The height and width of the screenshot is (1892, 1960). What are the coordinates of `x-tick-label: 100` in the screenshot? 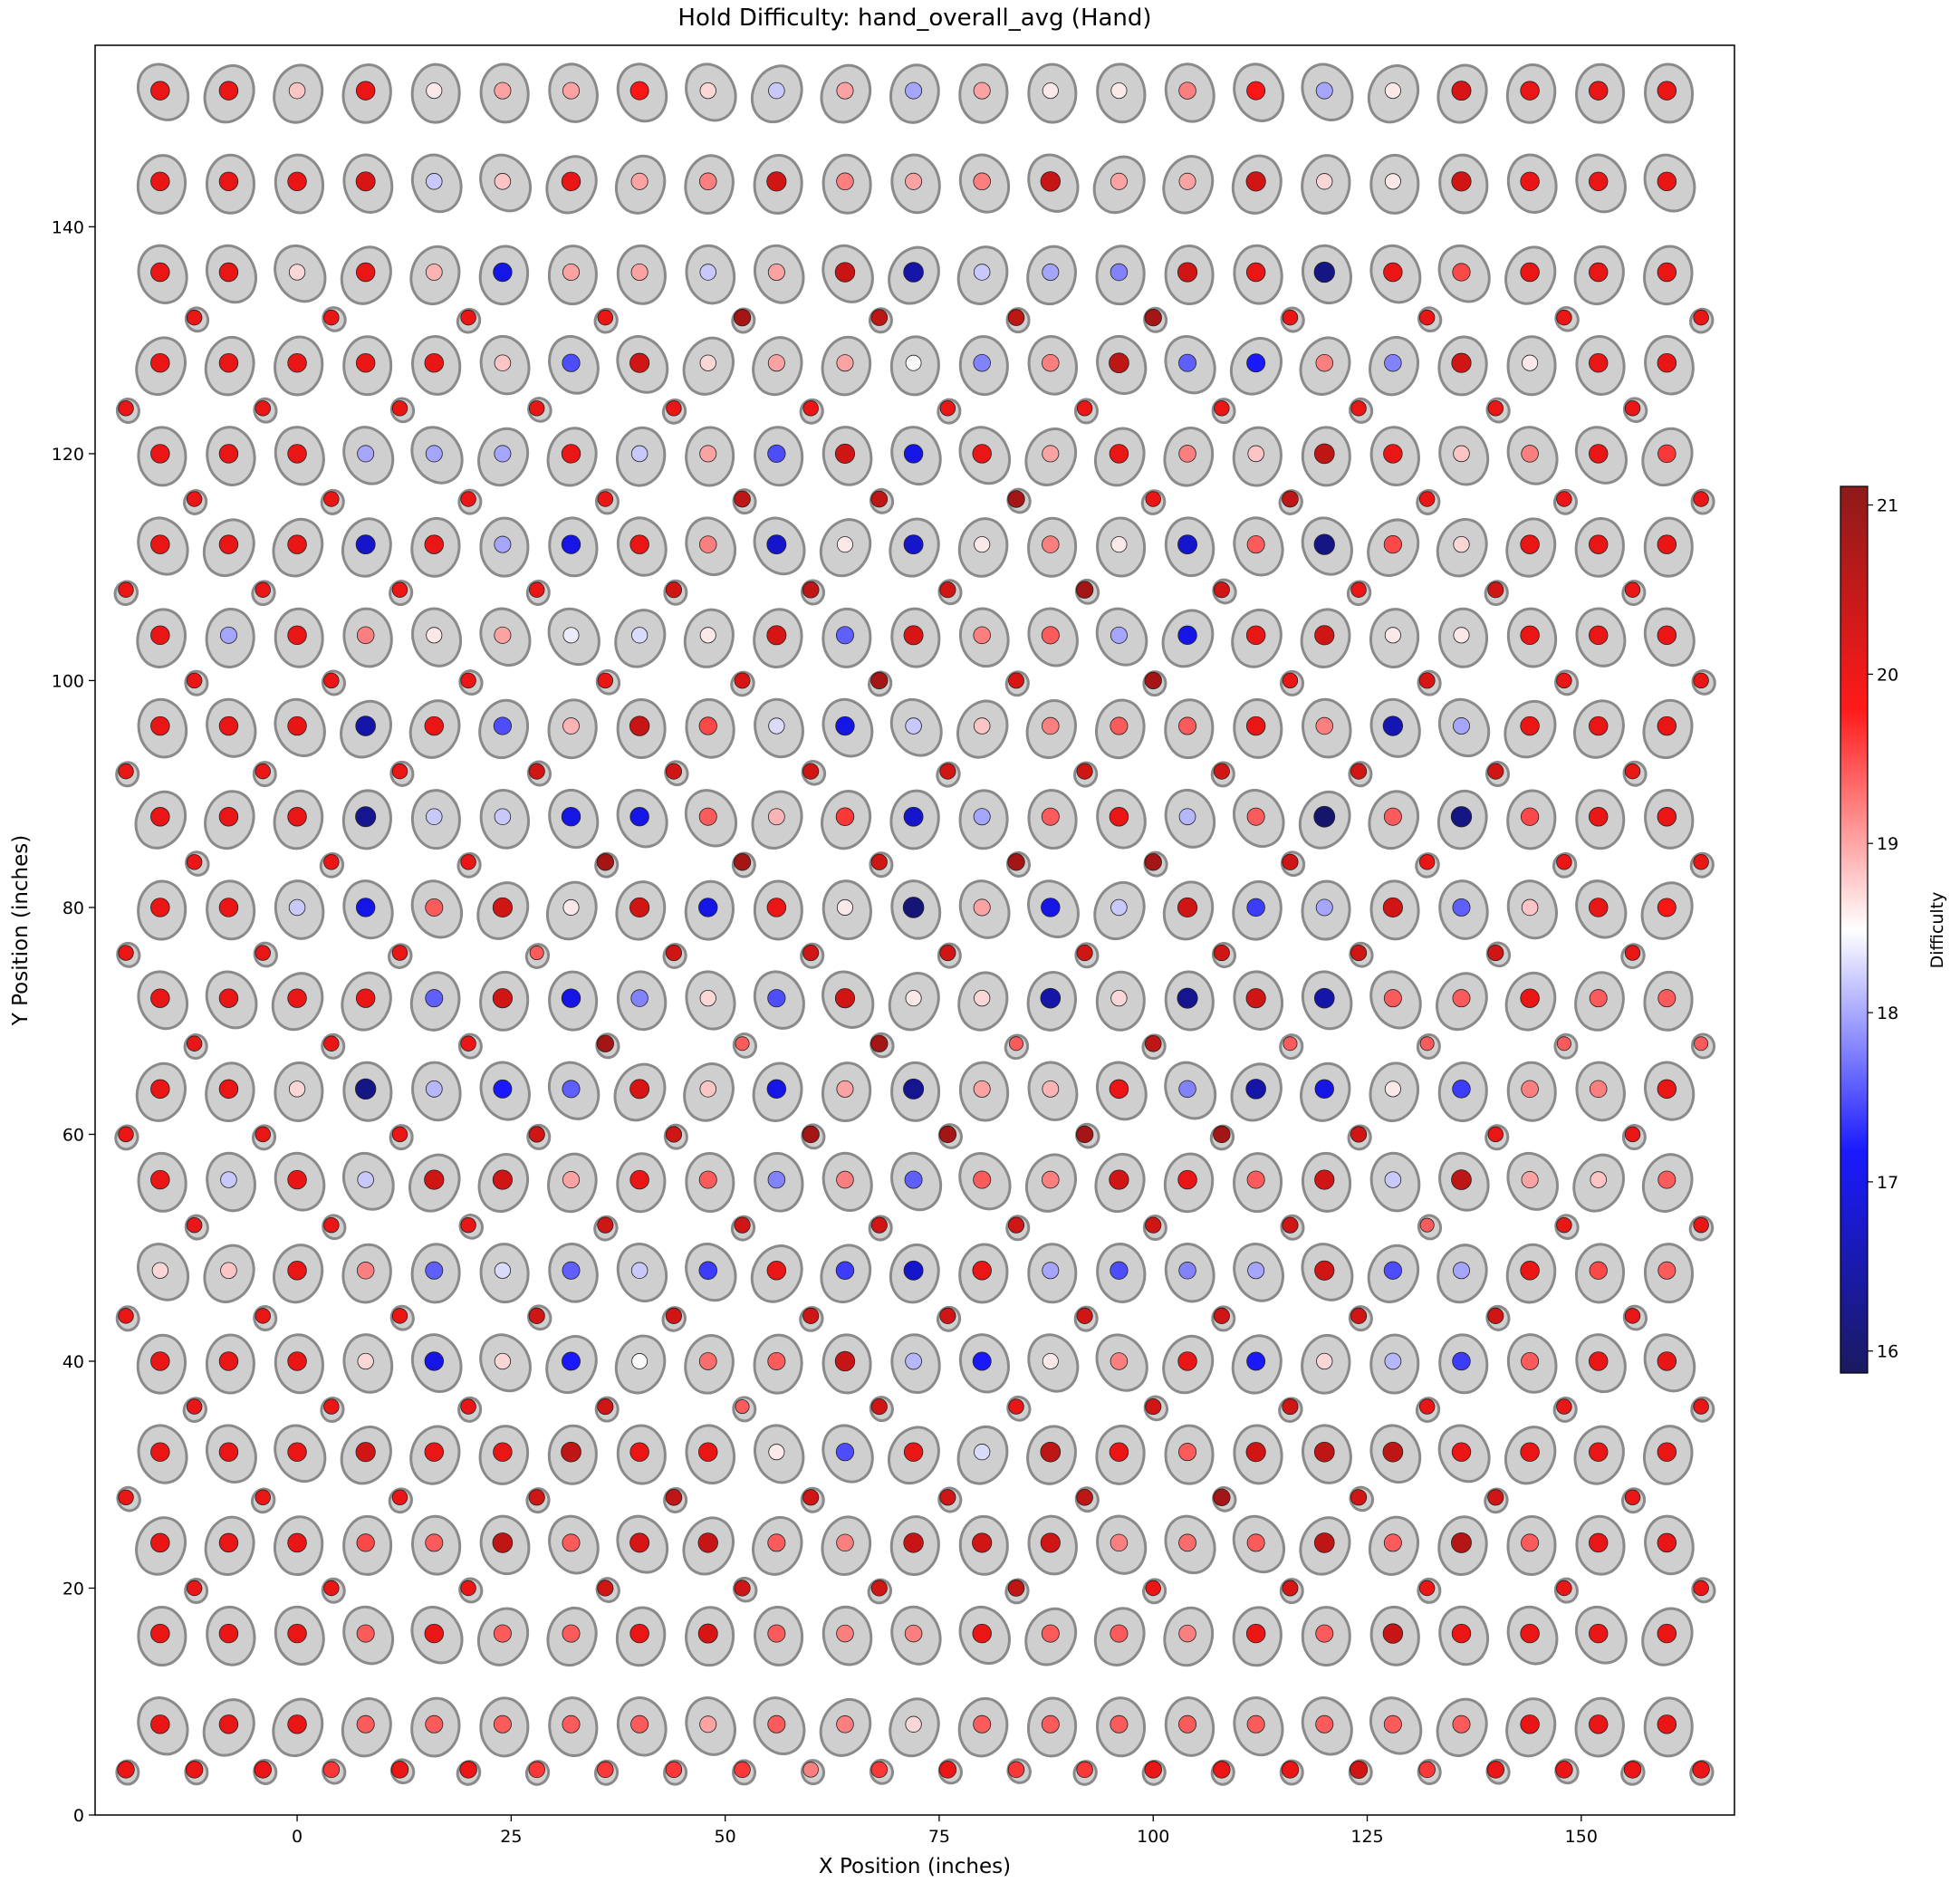 It's located at (1153, 1837).